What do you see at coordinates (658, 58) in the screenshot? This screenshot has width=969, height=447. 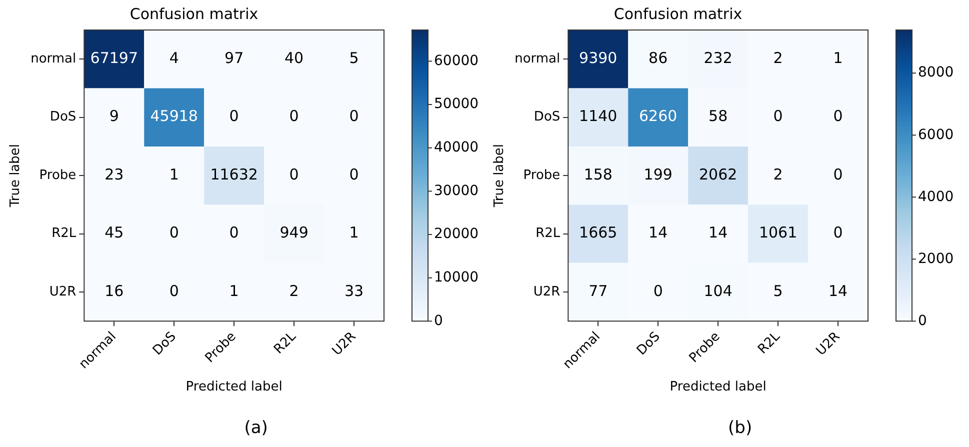 I see `data-label: 86` at bounding box center [658, 58].